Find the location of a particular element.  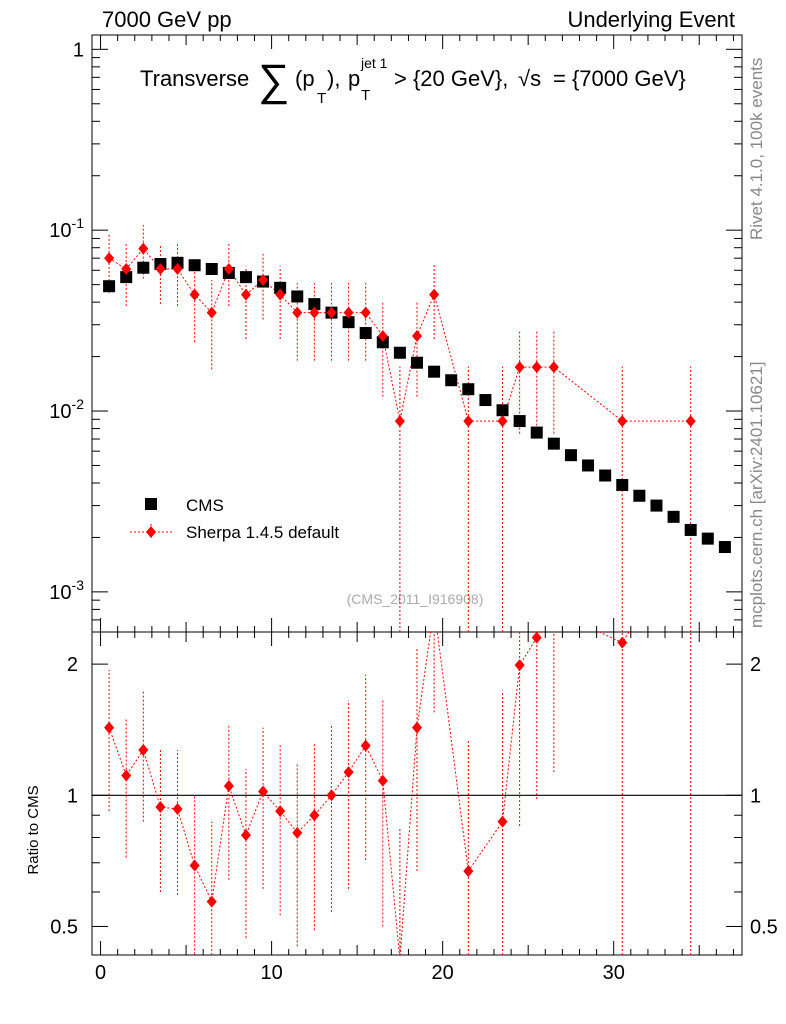

ratio-y-tick-label-left: 2 is located at coordinates (72, 665).